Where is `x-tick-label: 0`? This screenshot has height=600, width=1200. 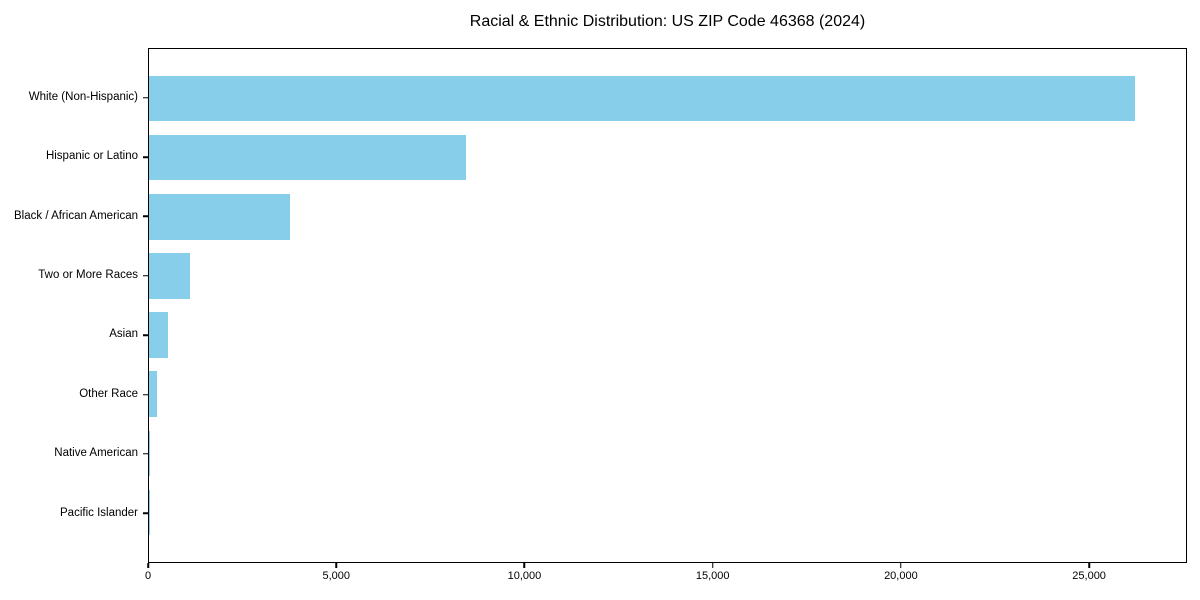
x-tick-label: 0 is located at coordinates (148, 576).